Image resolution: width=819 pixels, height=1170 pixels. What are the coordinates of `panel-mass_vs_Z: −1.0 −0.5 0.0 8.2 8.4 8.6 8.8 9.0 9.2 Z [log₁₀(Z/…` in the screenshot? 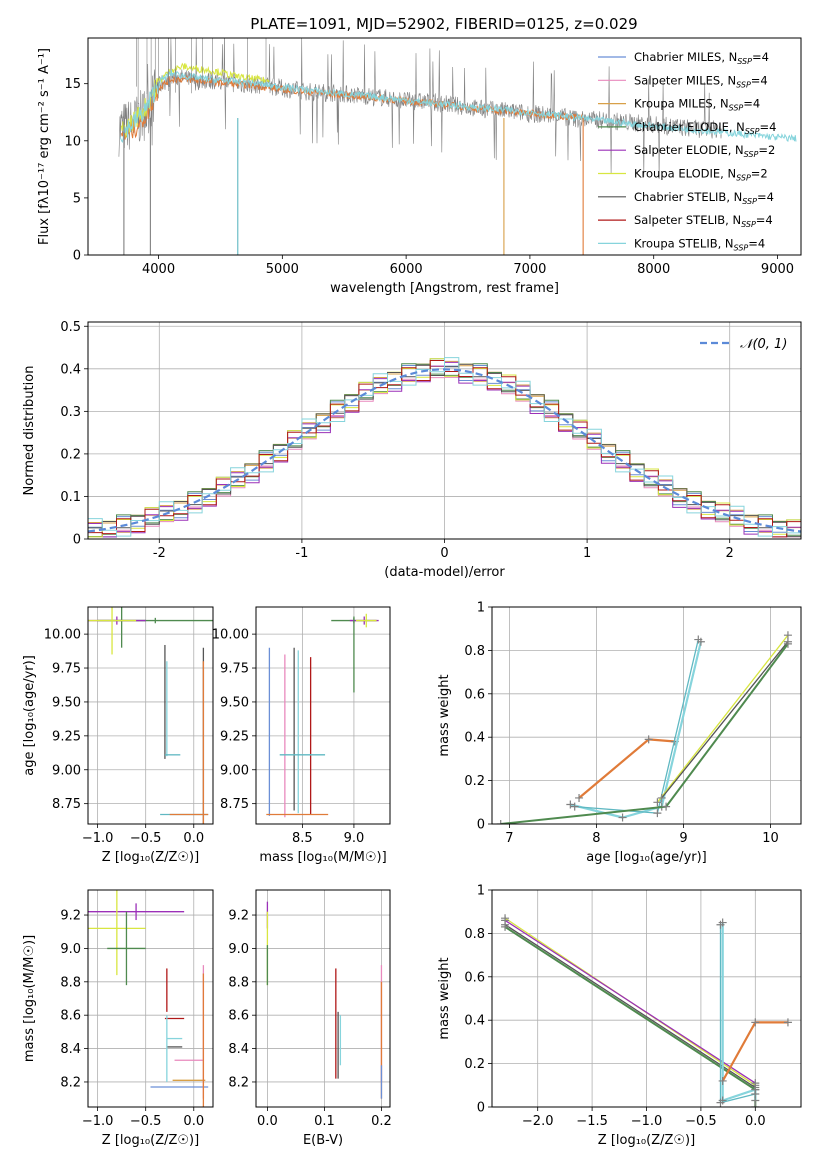 It's located at (118, 1018).